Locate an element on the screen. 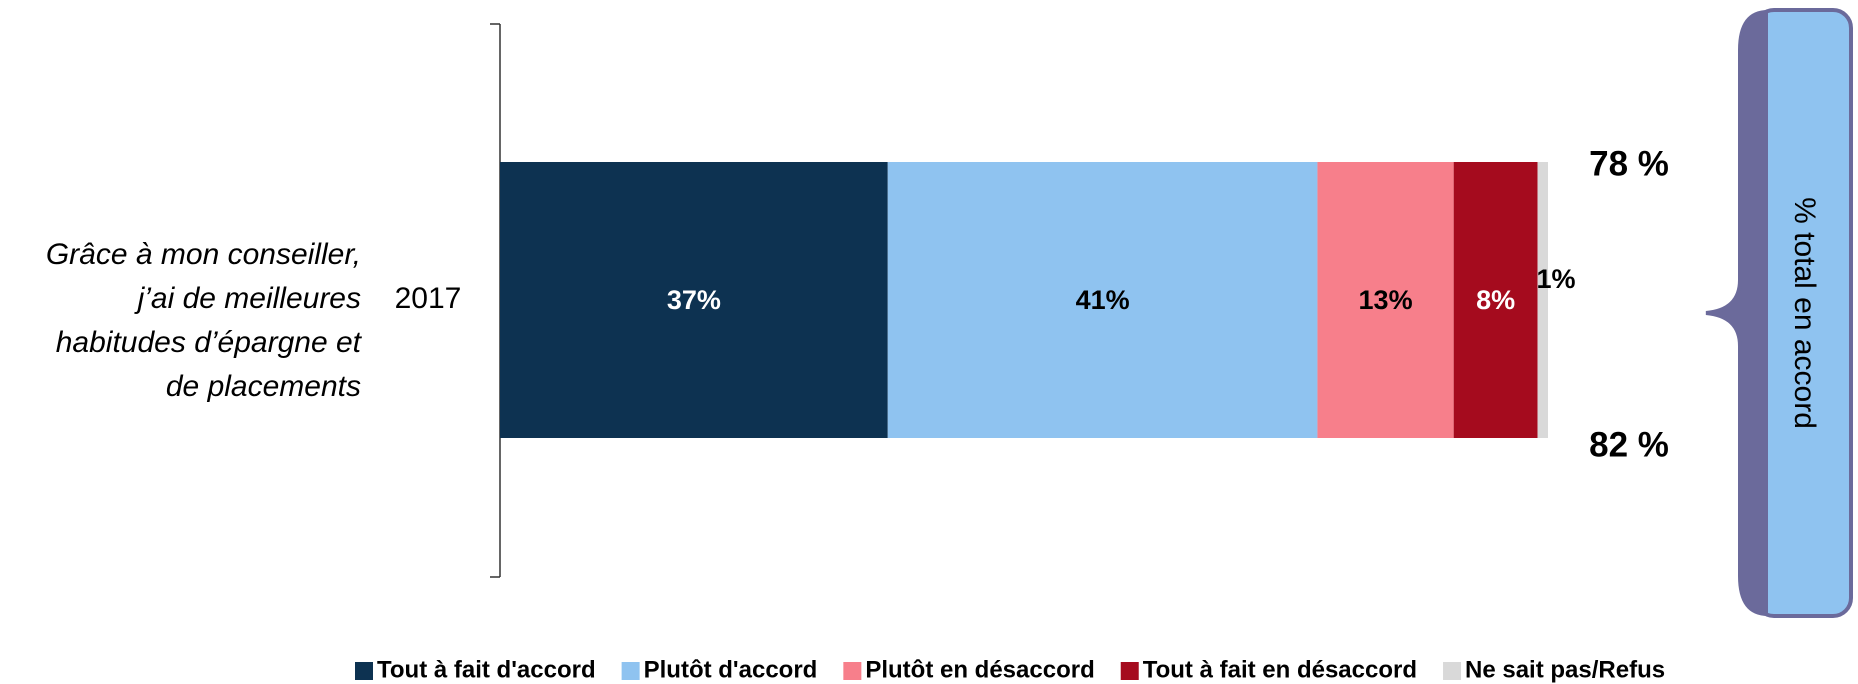  data-label: 1% is located at coordinates (1555, 279).